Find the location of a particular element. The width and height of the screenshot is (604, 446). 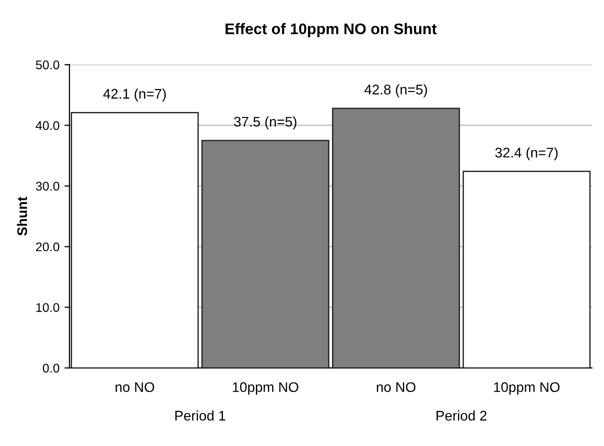

data-label: 37.5 (n=5) is located at coordinates (265, 123).